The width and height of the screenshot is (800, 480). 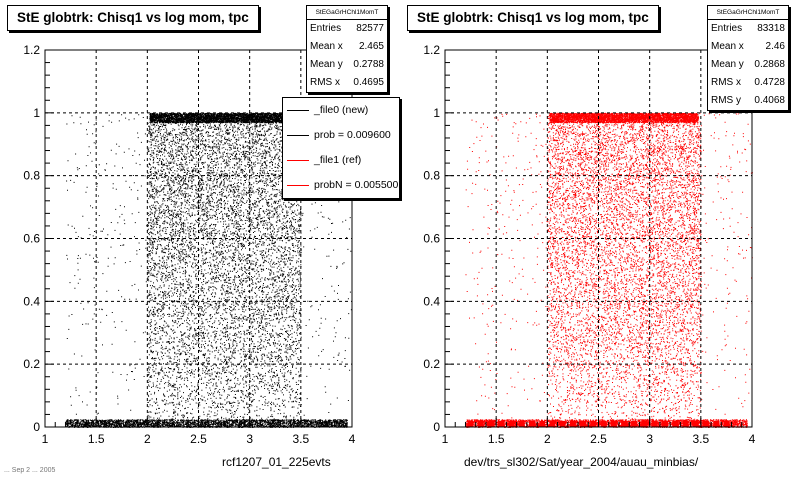 I want to click on stats-value: 0.4695, so click(x=368, y=82).